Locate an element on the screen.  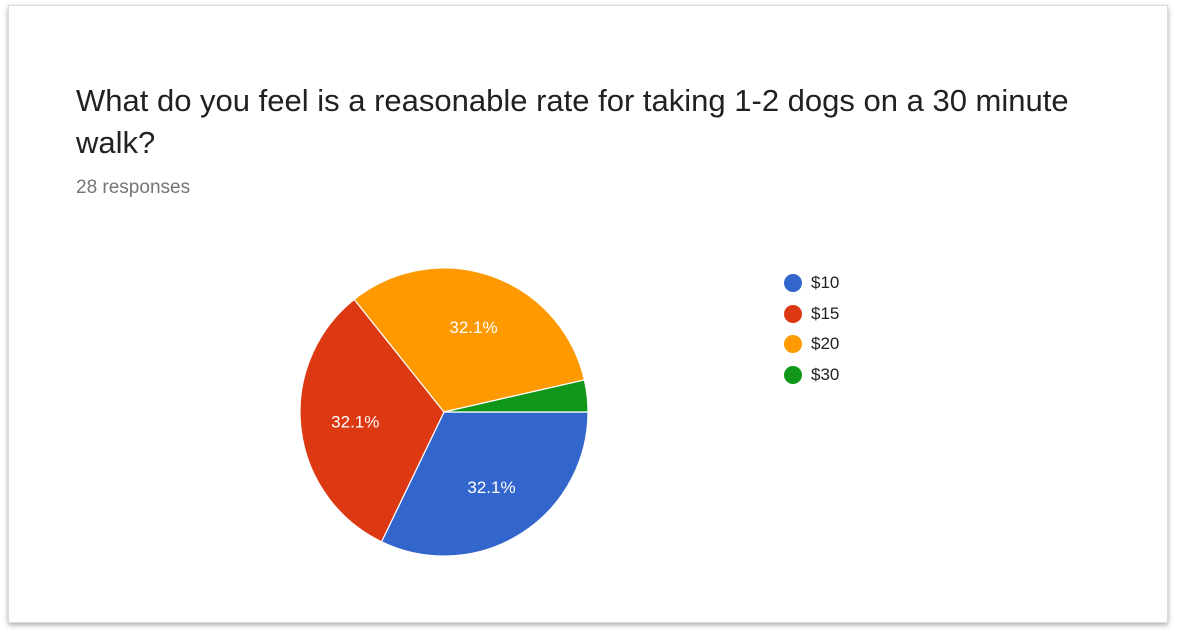
legend-label: $15 is located at coordinates (825, 313).